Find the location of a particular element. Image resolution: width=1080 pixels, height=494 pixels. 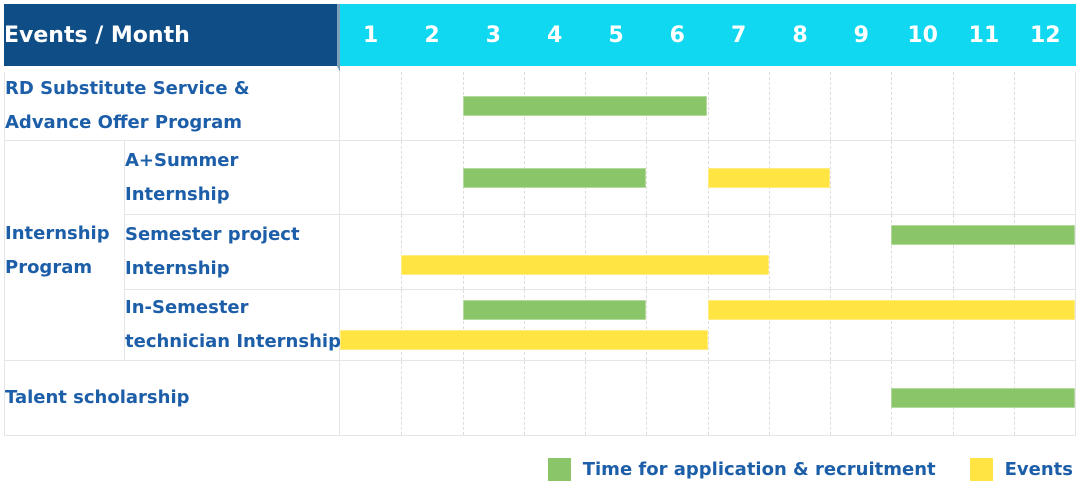

row-label-talent-scholarship: Talent scholarship is located at coordinates (172, 398).